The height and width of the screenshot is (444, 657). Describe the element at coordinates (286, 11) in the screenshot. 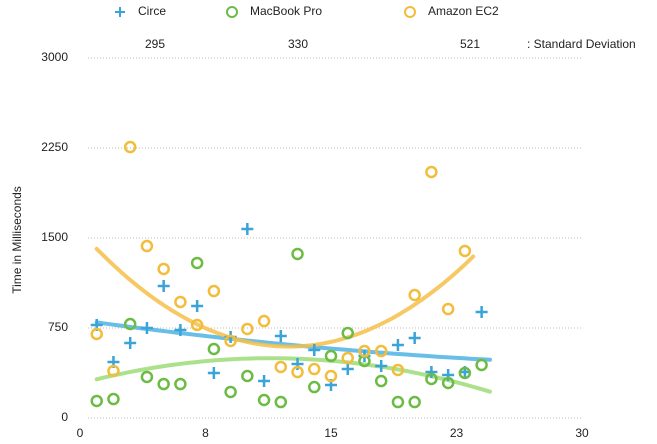

I see `legend-label: MacBook Pro` at that location.